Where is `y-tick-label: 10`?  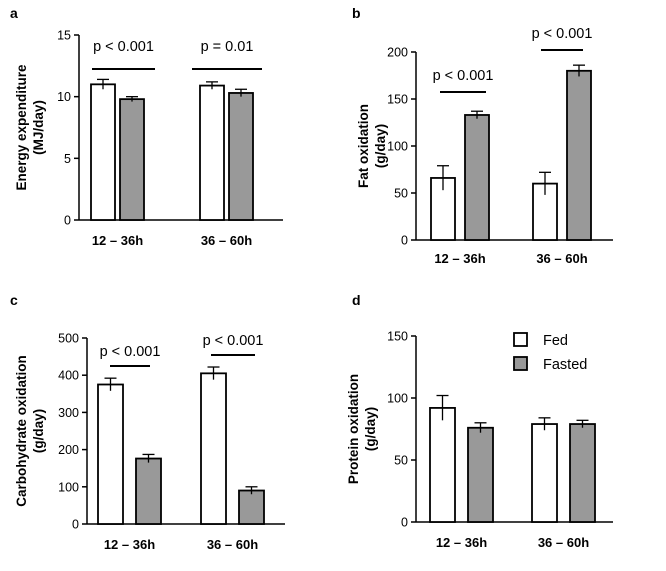
y-tick-label: 10 is located at coordinates (64, 97).